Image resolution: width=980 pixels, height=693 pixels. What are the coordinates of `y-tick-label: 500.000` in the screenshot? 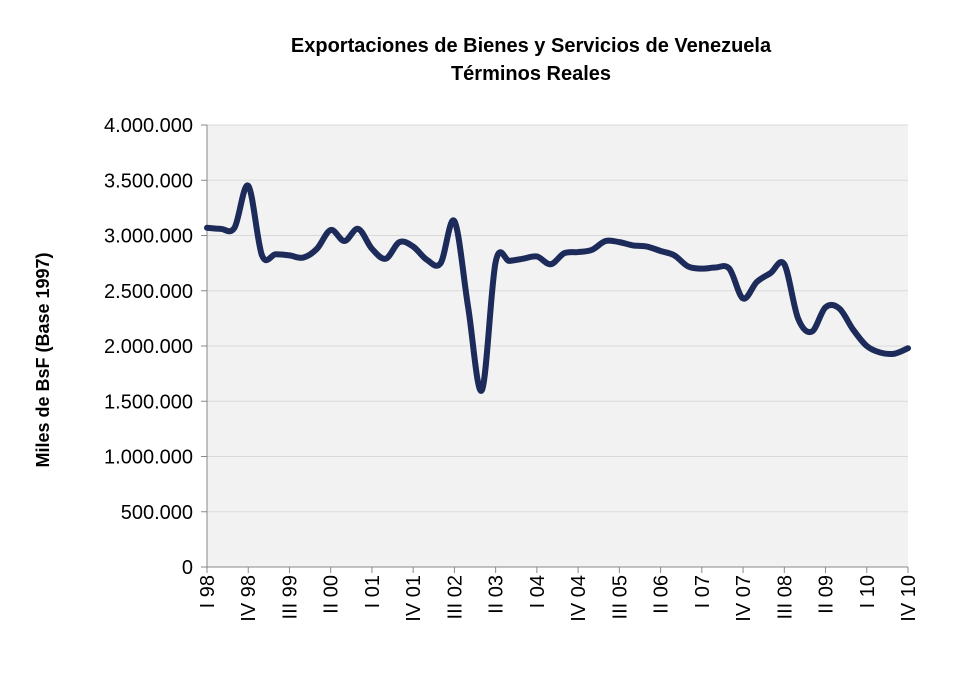 It's located at (157, 513).